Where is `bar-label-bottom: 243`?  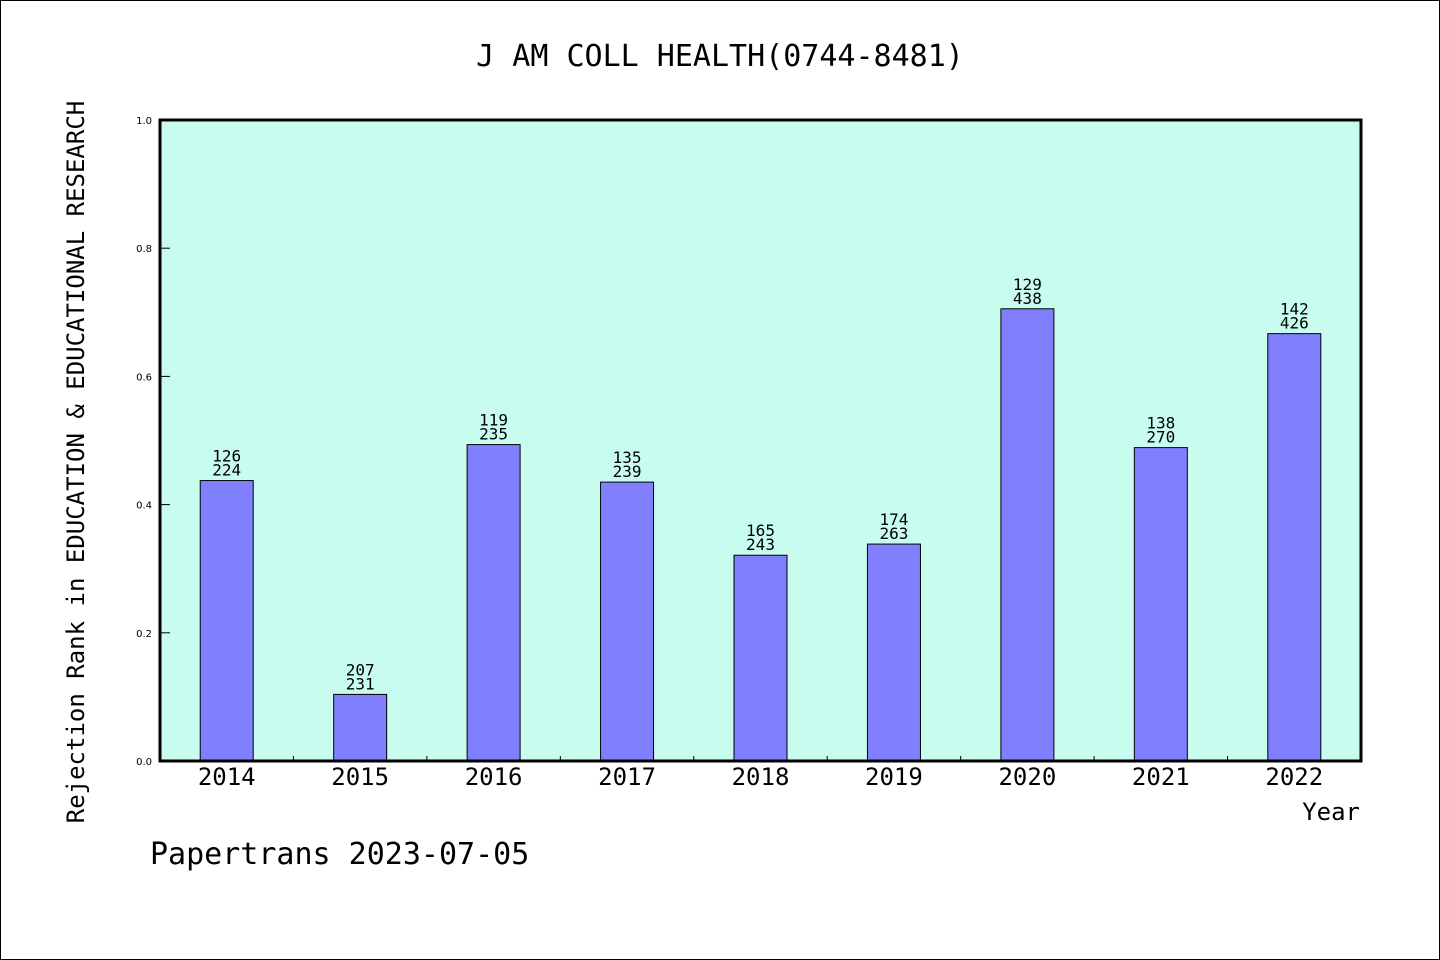 bar-label-bottom: 243 is located at coordinates (760, 544).